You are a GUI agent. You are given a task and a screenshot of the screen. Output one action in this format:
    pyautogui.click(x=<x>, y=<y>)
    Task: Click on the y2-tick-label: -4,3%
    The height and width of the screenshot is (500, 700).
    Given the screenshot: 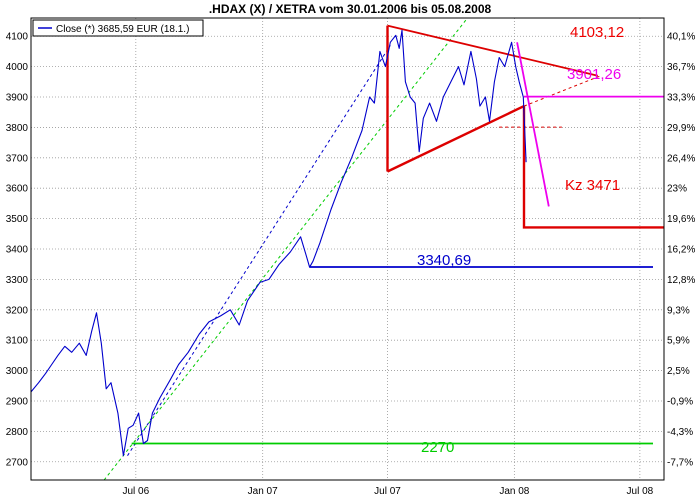 What is the action you would take?
    pyautogui.click(x=680, y=432)
    